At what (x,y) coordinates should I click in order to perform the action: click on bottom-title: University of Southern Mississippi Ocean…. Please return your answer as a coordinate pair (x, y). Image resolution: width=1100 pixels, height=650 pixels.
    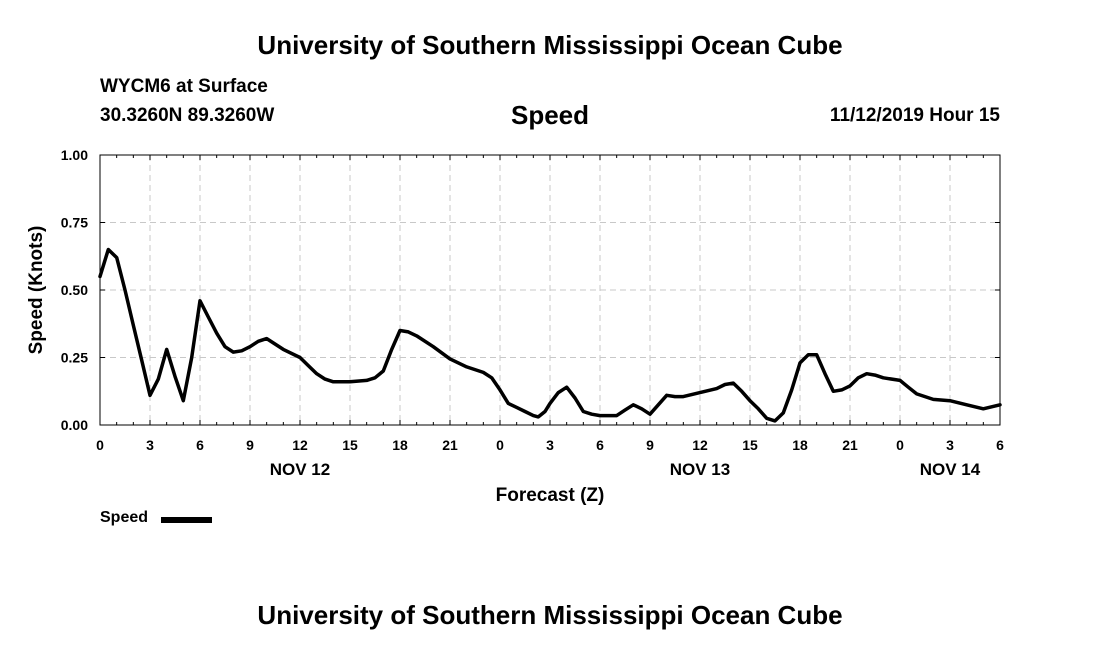
    Looking at the image, I should click on (550, 615).